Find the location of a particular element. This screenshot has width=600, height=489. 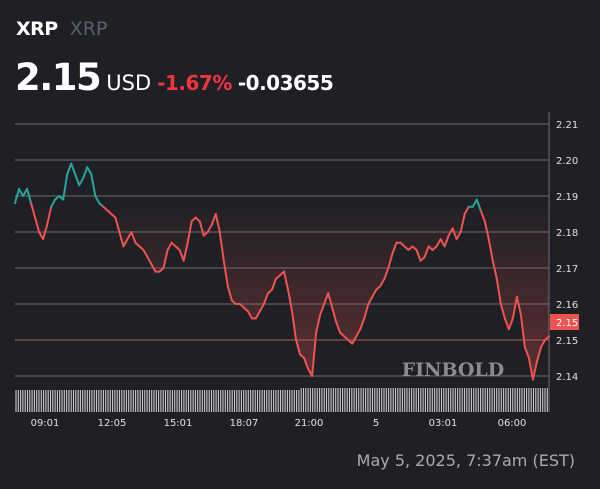

timestamp: May 5, 2025, 7:37am (EST) is located at coordinates (465, 460).